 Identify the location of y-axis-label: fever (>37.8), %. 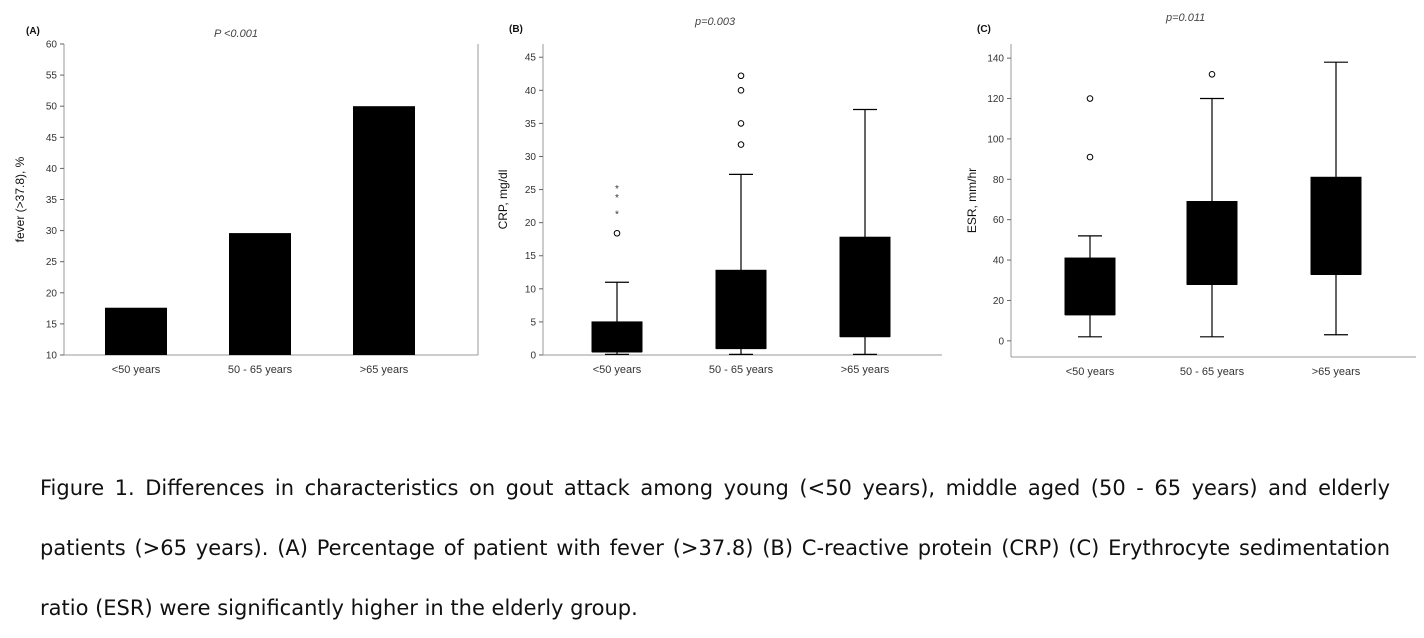
(20, 199).